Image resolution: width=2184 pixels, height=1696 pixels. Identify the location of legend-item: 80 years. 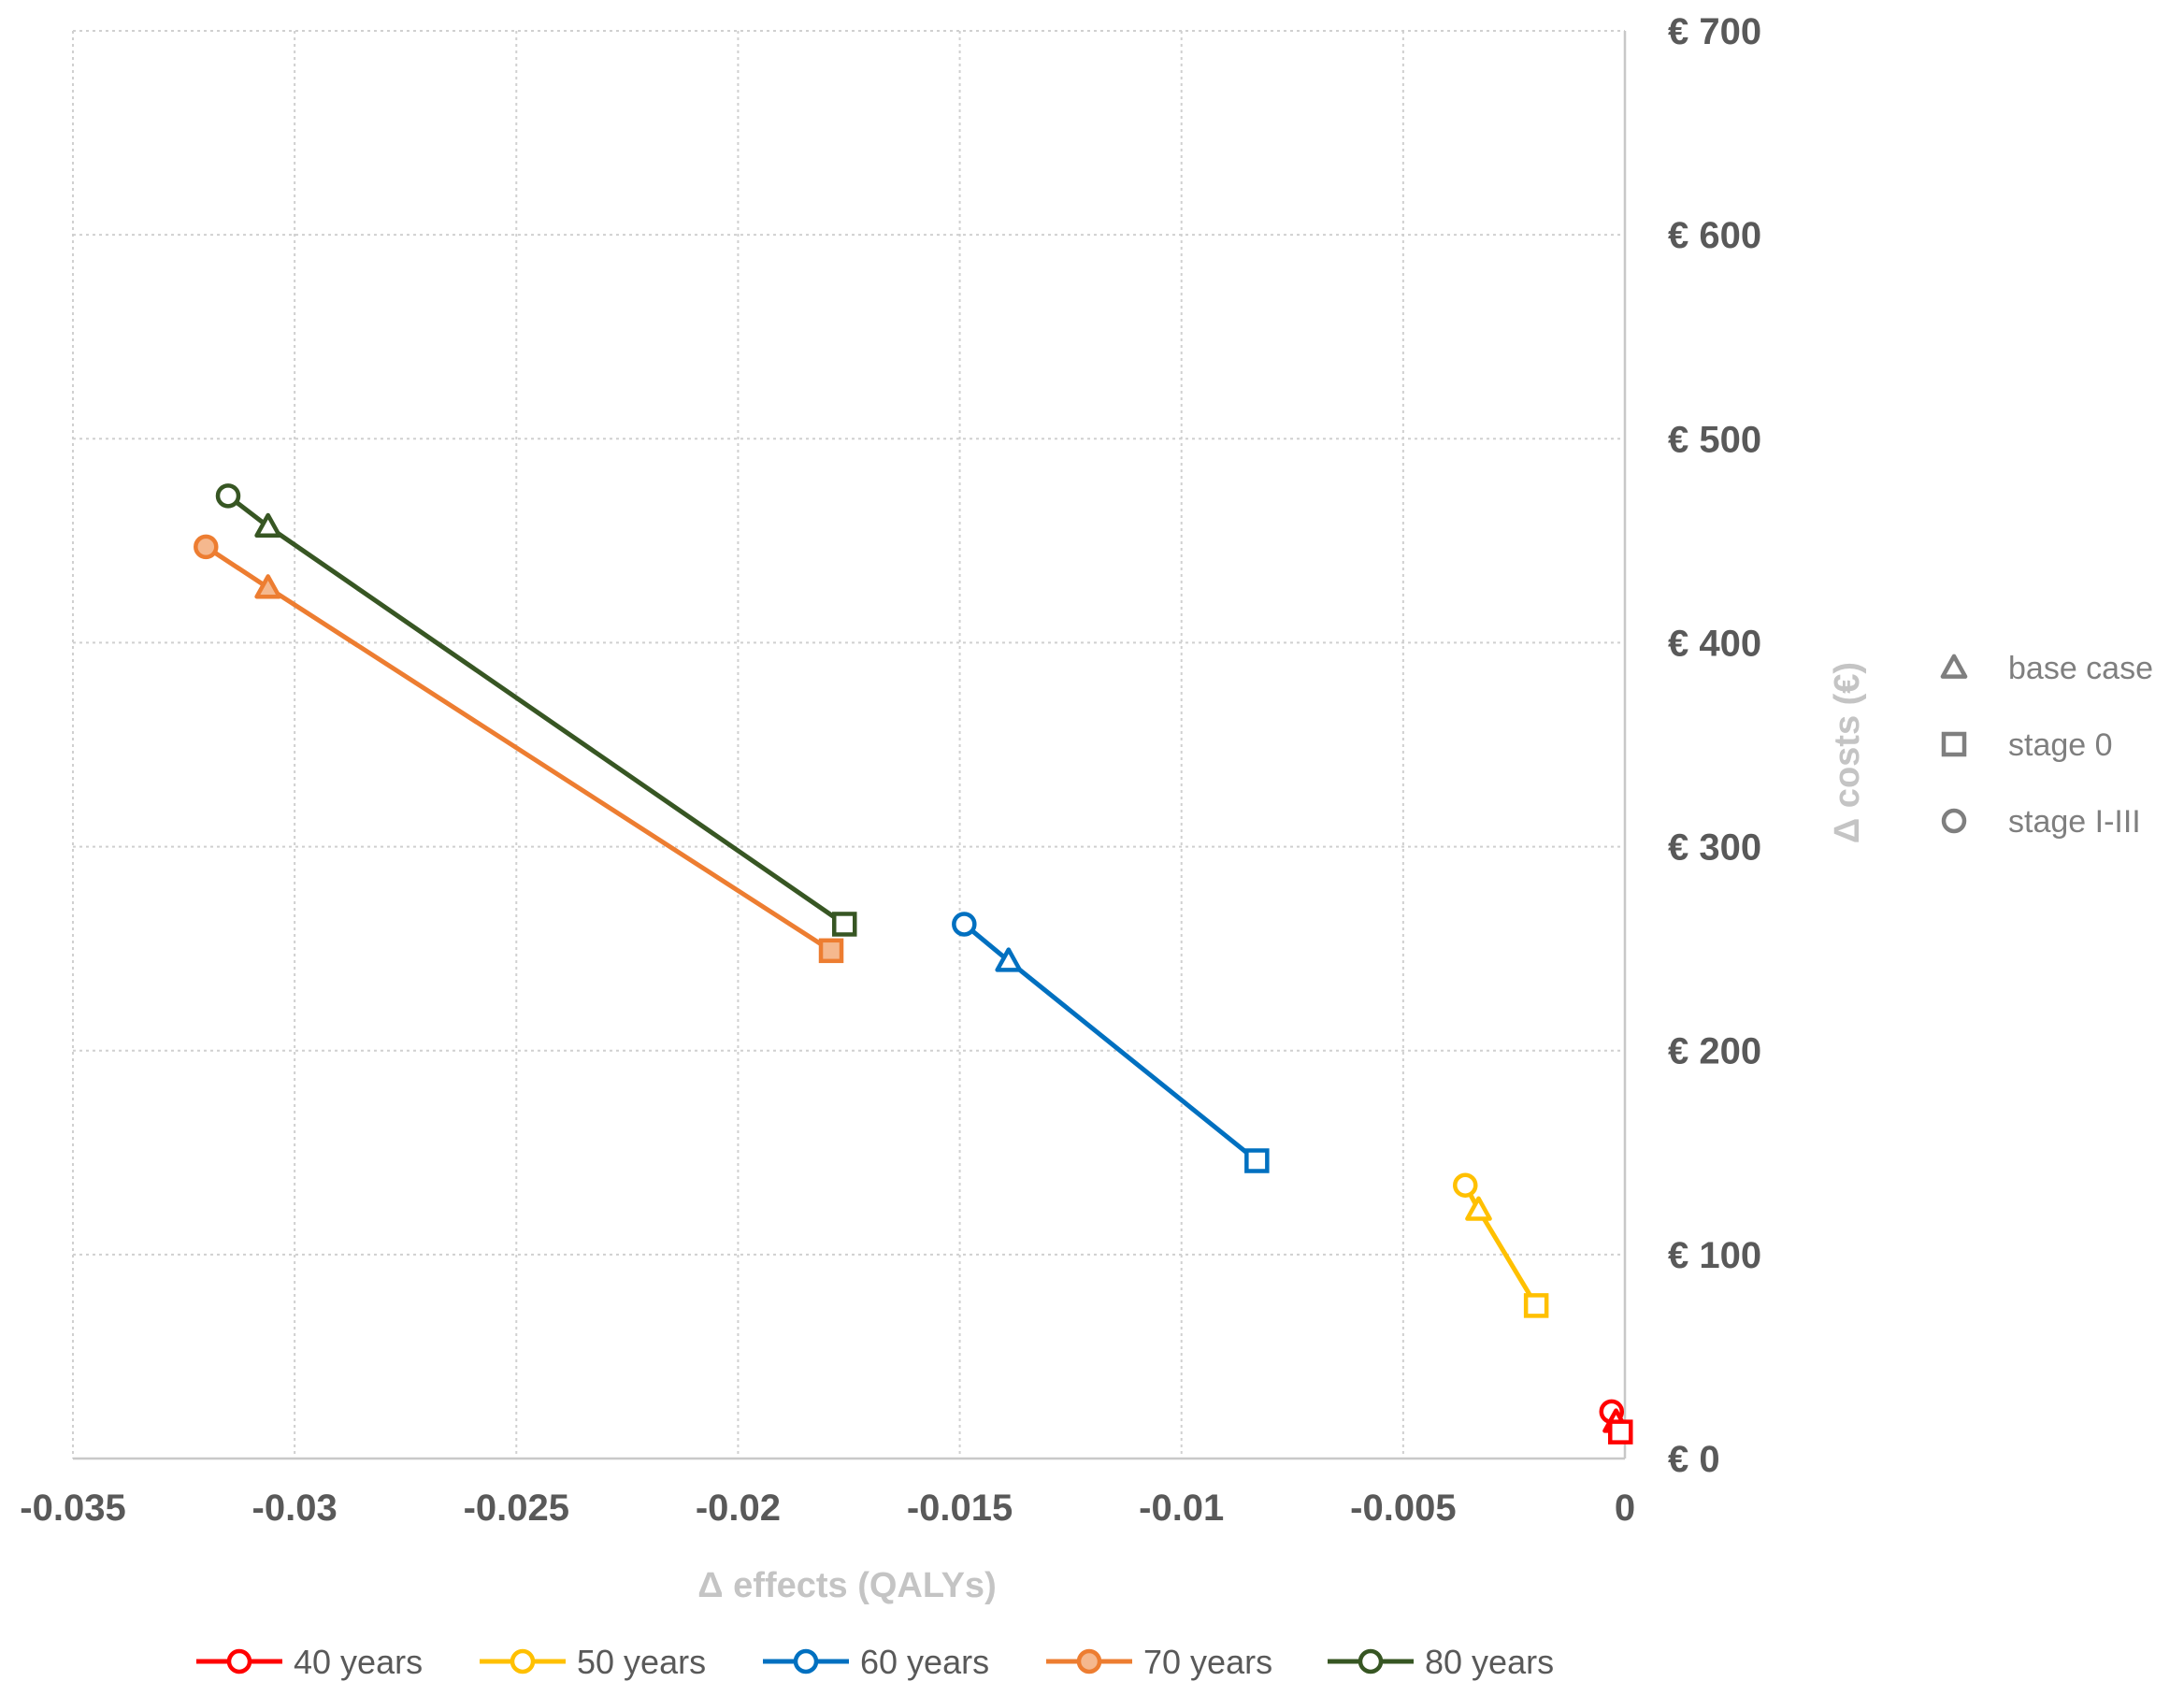
(1441, 1662).